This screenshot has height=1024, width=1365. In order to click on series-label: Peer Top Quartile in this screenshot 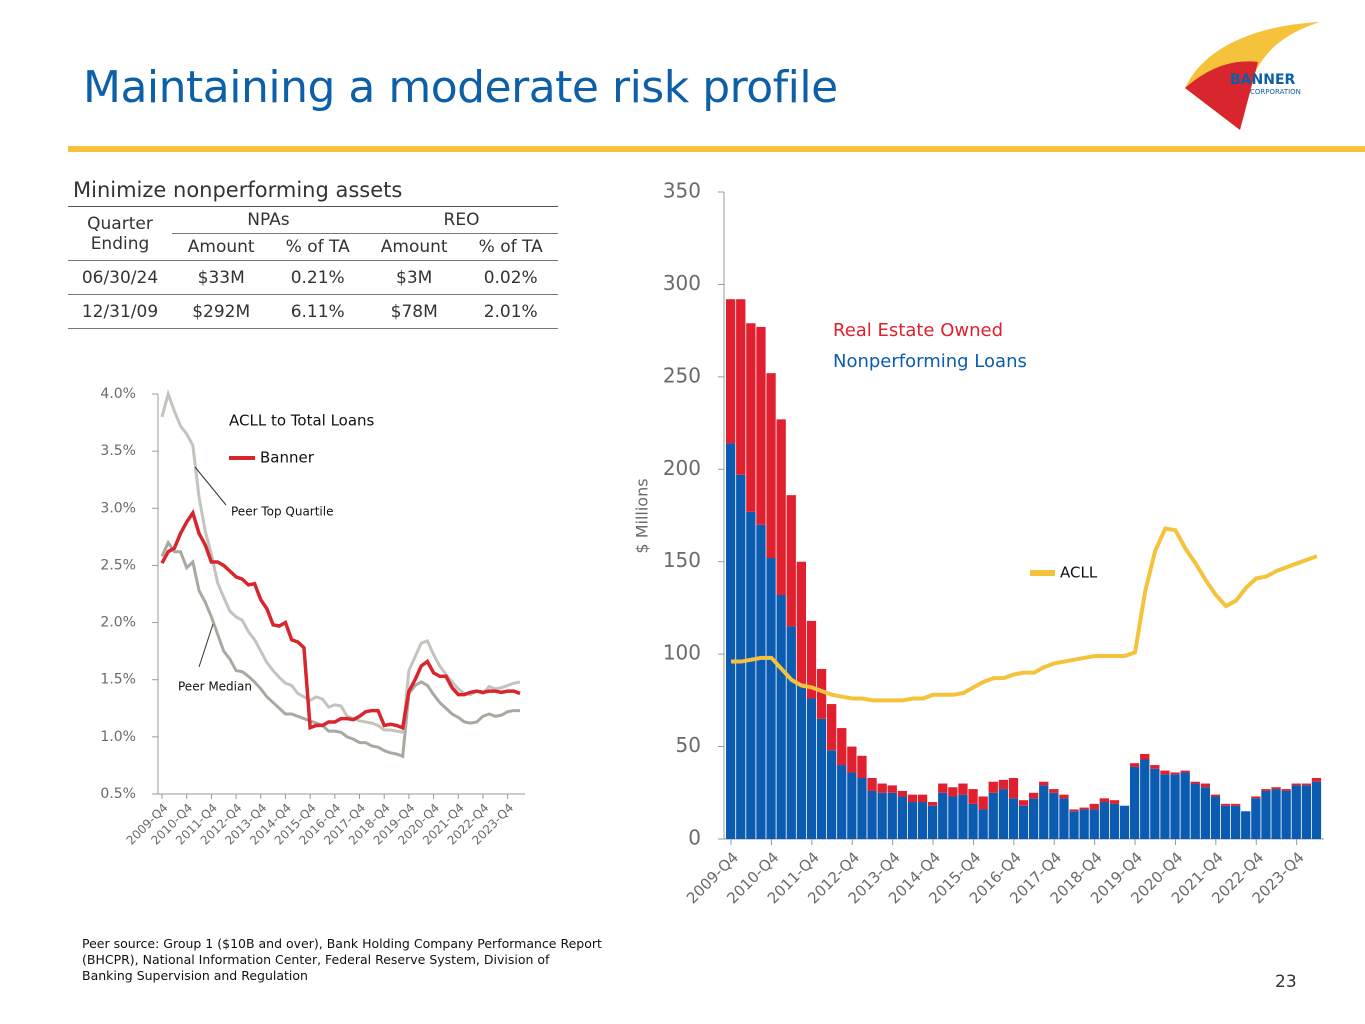, I will do `click(282, 512)`.